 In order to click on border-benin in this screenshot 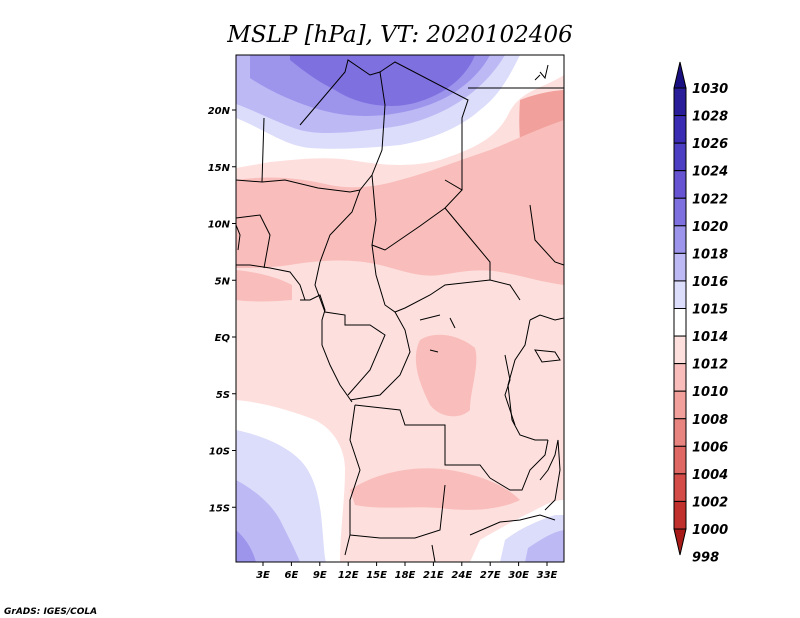, I will do `click(253, 241)`.